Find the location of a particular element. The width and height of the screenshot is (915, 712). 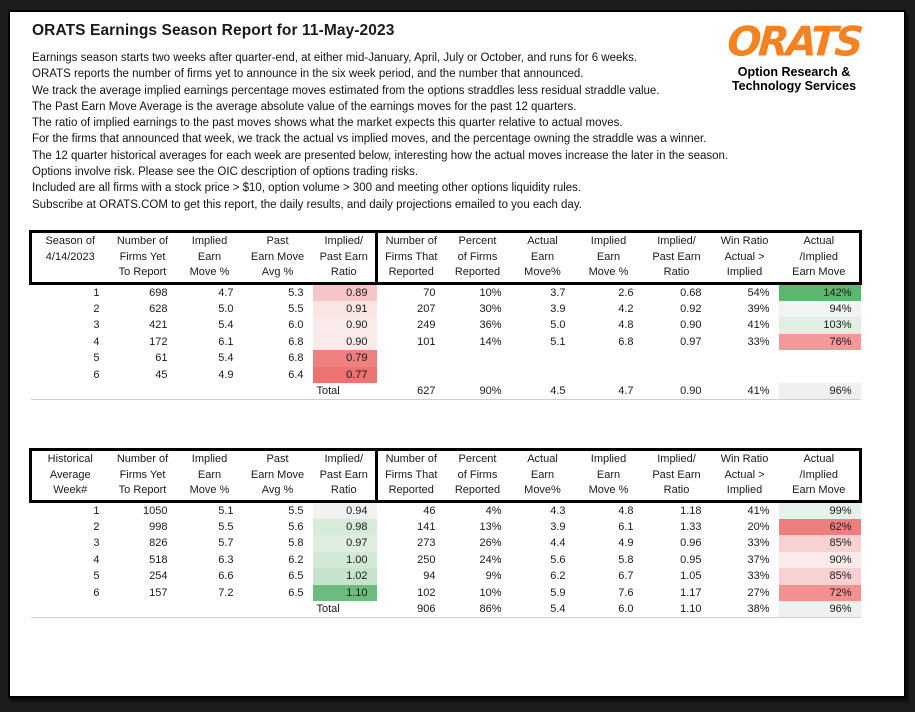

column-header-line is located at coordinates (70, 273).